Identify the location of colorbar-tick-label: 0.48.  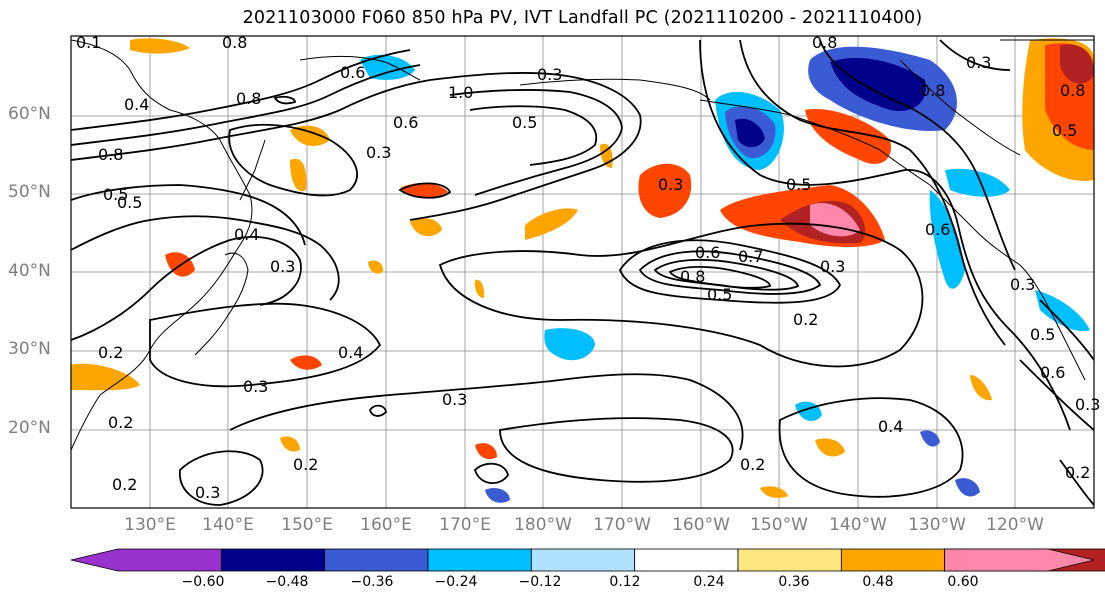
(878, 582).